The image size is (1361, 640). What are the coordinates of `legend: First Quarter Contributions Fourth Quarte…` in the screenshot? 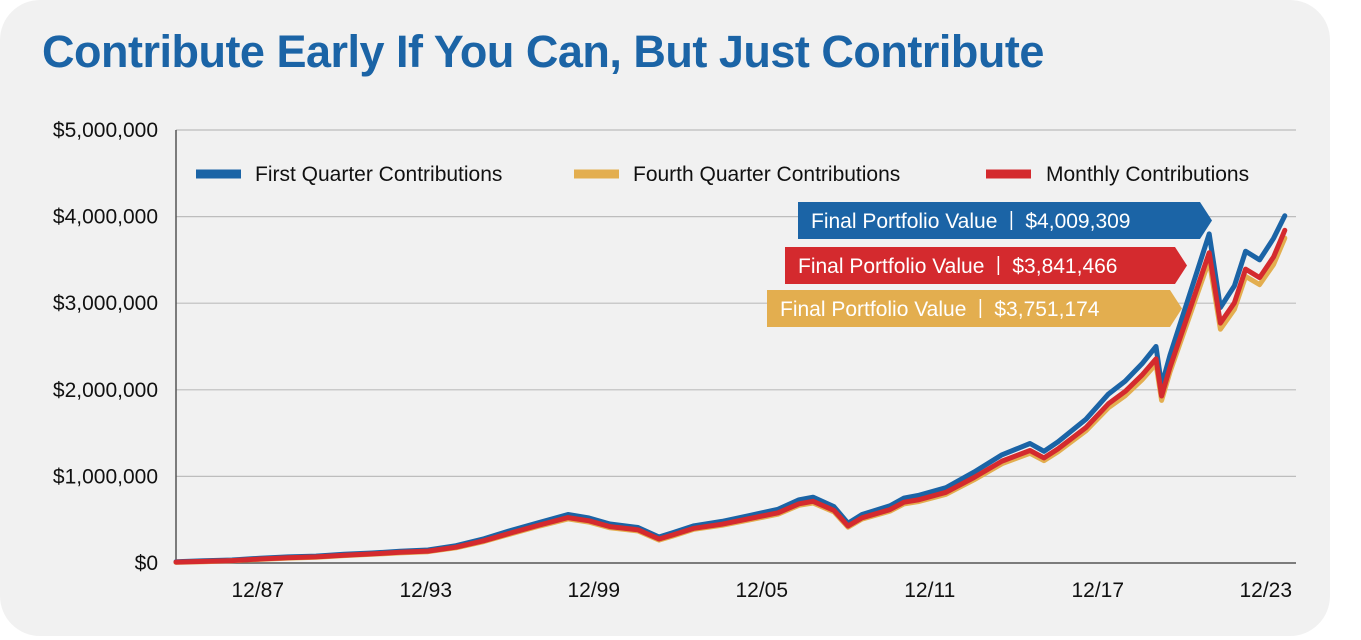 It's located at (722, 174).